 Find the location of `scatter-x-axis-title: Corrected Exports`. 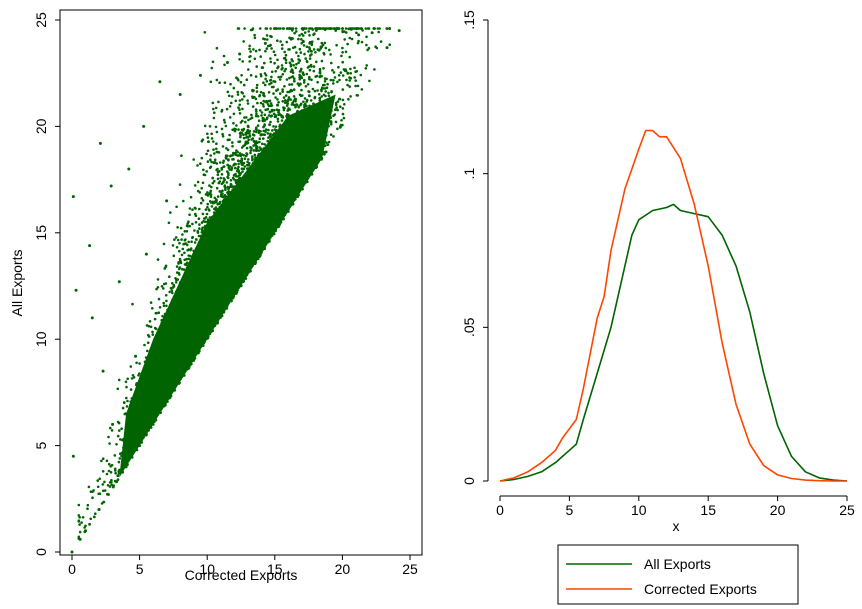

scatter-x-axis-title: Corrected Exports is located at coordinates (241, 575).